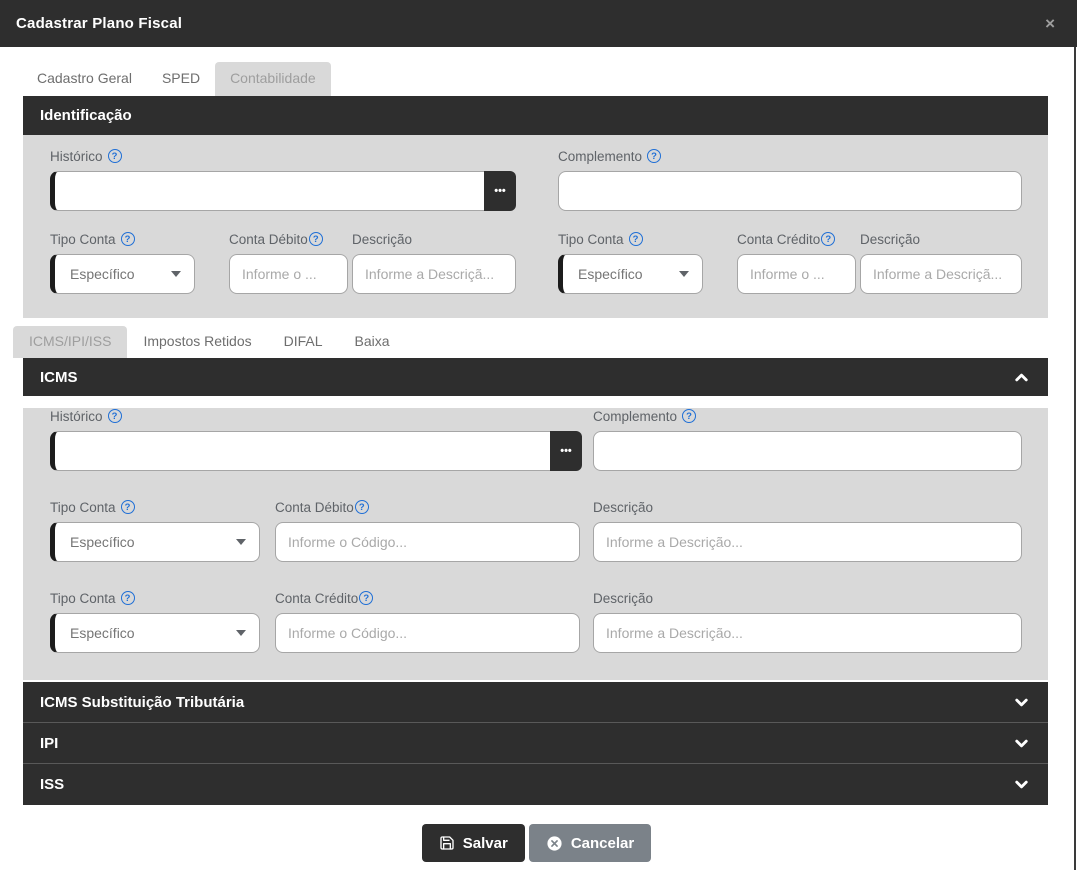  What do you see at coordinates (1050, 23) in the screenshot?
I see `close-icon: ×` at bounding box center [1050, 23].